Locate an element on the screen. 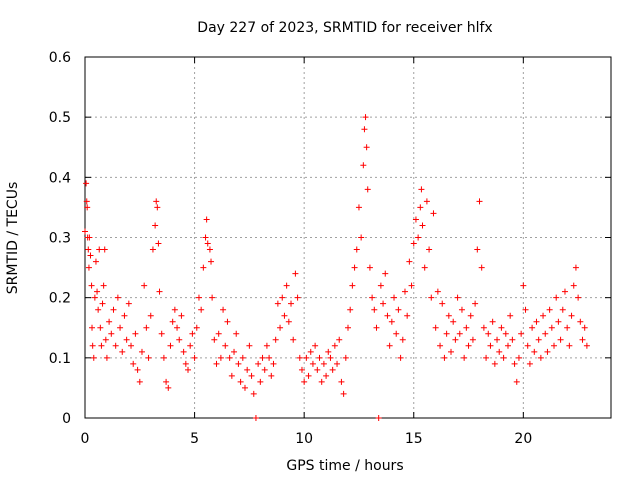 Image resolution: width=640 pixels, height=480 pixels. y-tick-label: 0.2 is located at coordinates (60, 299).